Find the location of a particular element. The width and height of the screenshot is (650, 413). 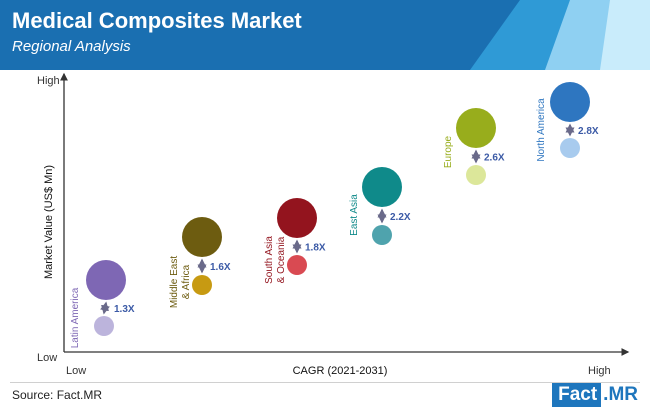

bubble-europe-base is located at coordinates (476, 175).